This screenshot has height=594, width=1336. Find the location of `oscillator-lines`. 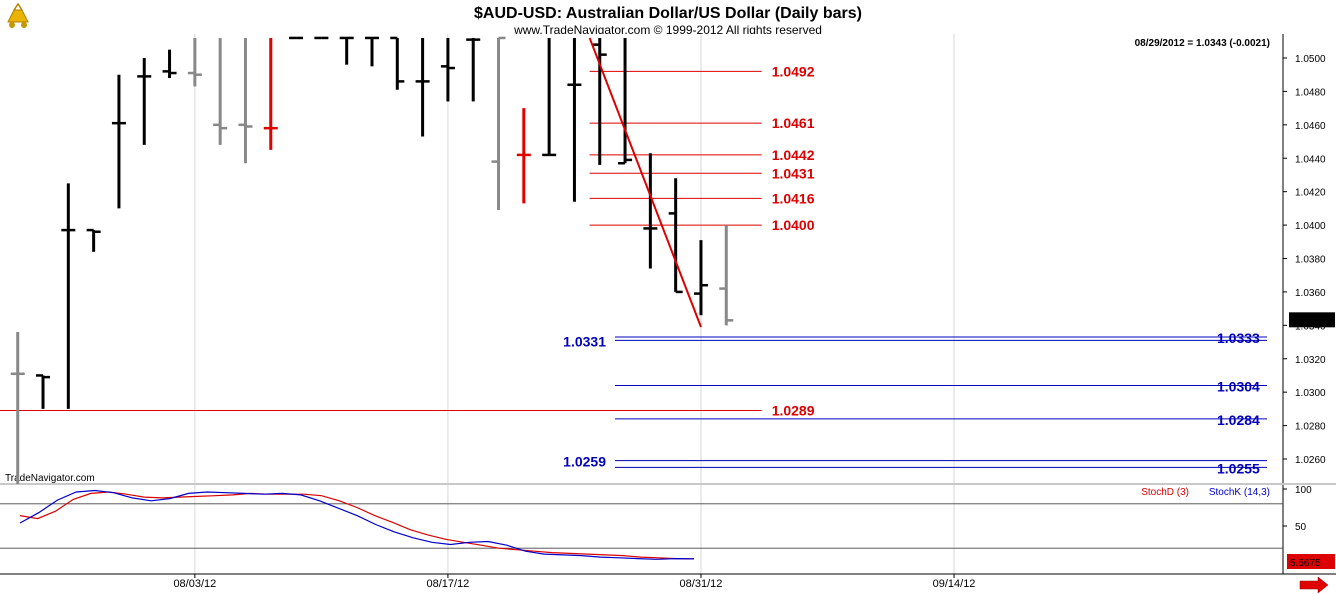

oscillator-lines is located at coordinates (357, 524).